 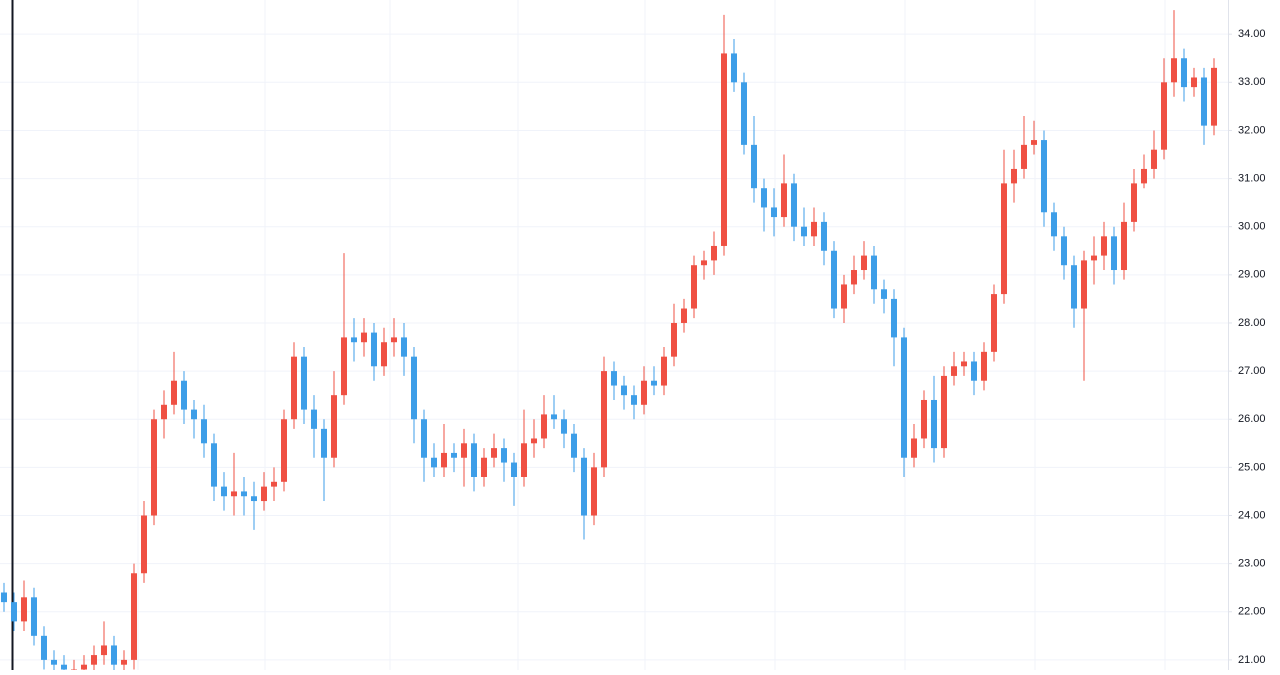 What do you see at coordinates (1252, 323) in the screenshot?
I see `y-tick-label: 28.00` at bounding box center [1252, 323].